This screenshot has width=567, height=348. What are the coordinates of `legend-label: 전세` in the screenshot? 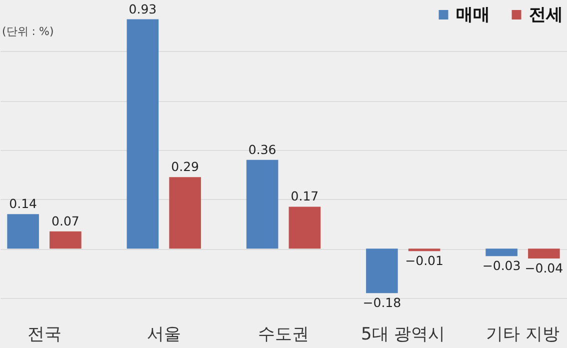 It's located at (546, 14).